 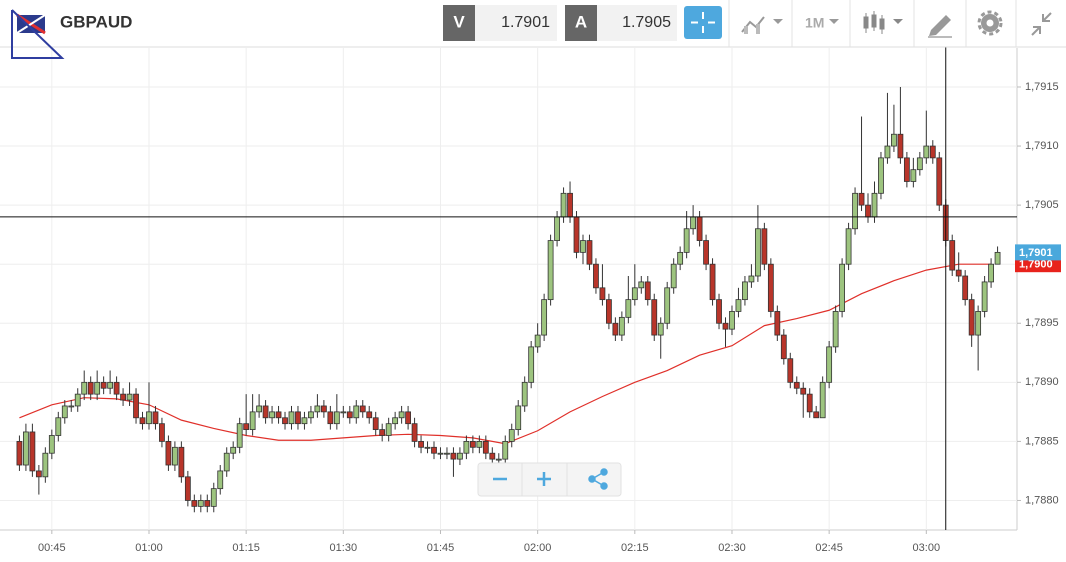 I want to click on share, so click(x=598, y=479).